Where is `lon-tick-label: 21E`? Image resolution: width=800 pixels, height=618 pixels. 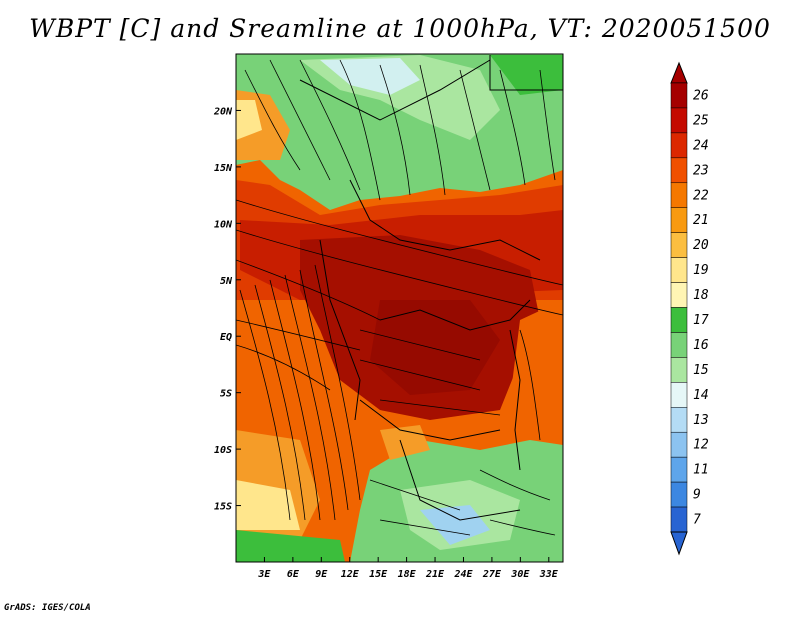
lon-tick-label: 21E is located at coordinates (435, 574).